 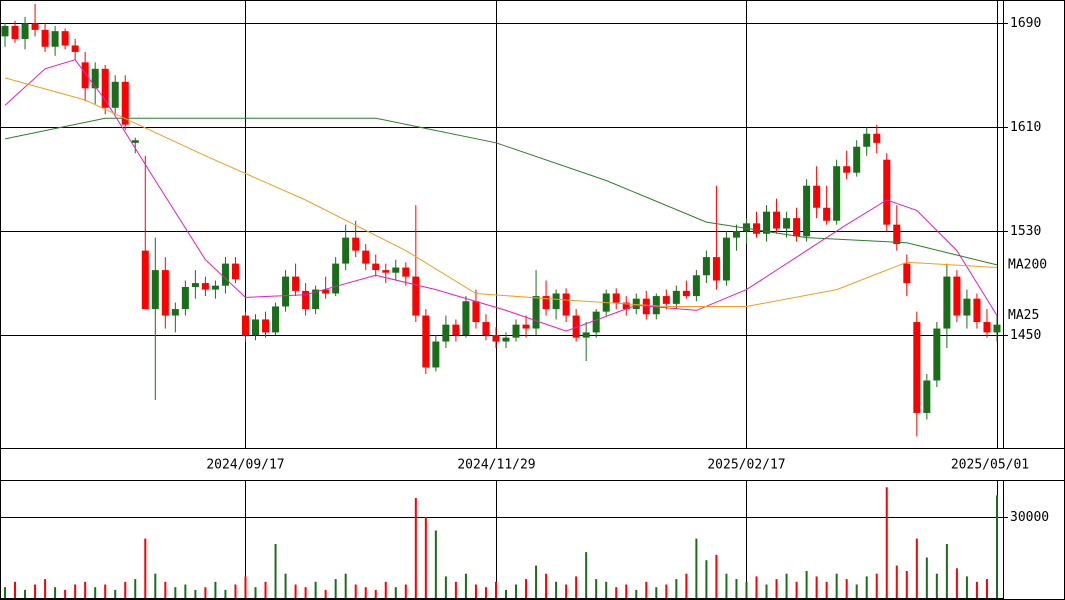 What do you see at coordinates (1027, 264) in the screenshot?
I see `line-label: MA200` at bounding box center [1027, 264].